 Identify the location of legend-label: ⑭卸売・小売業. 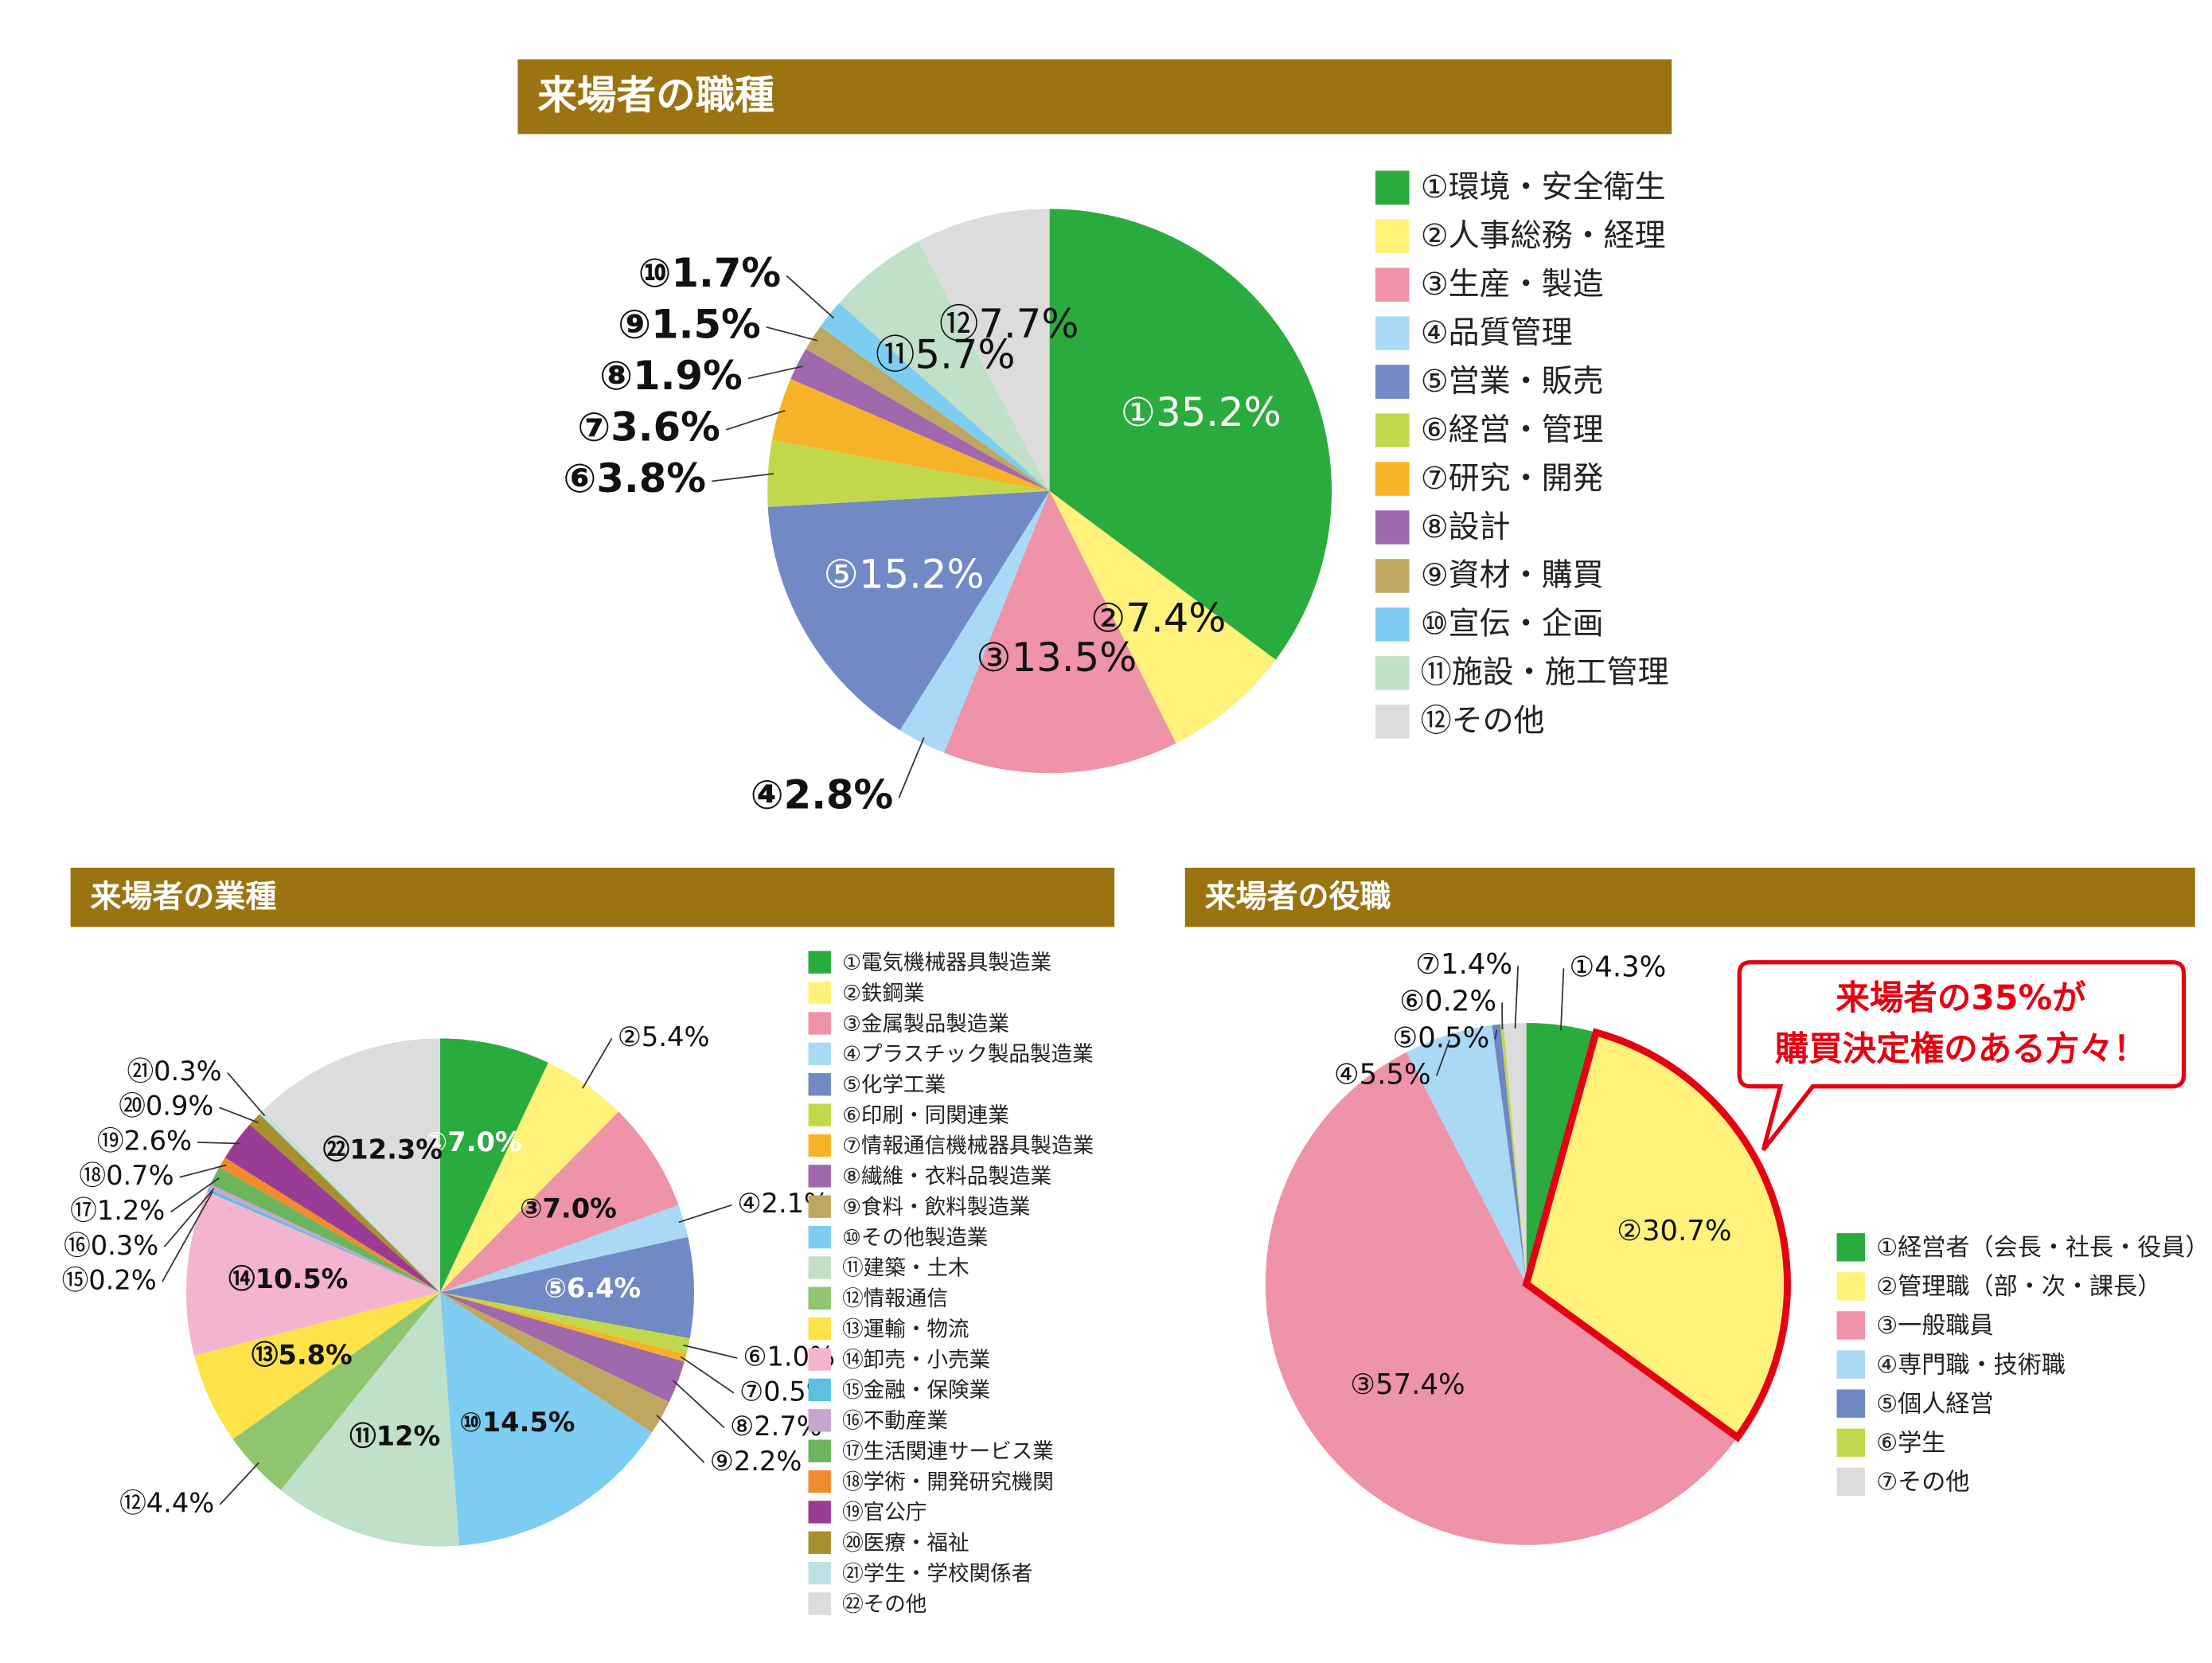
(916, 1360).